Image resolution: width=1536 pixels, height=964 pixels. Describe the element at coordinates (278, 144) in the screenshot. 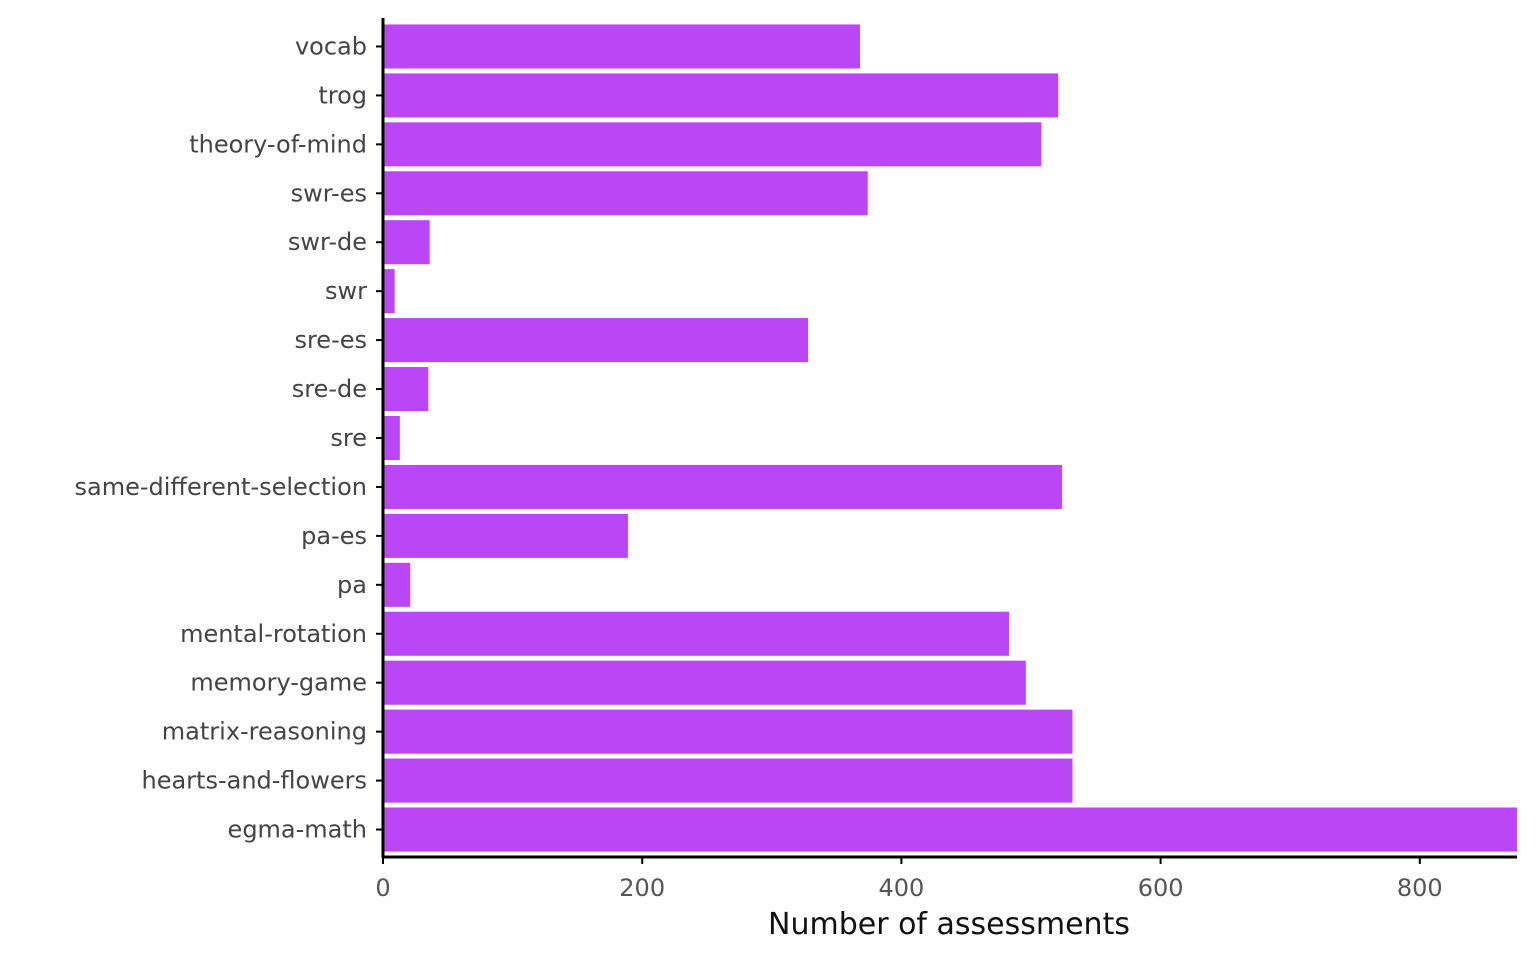

I see `y-tick-label: theory-of-mind` at that location.